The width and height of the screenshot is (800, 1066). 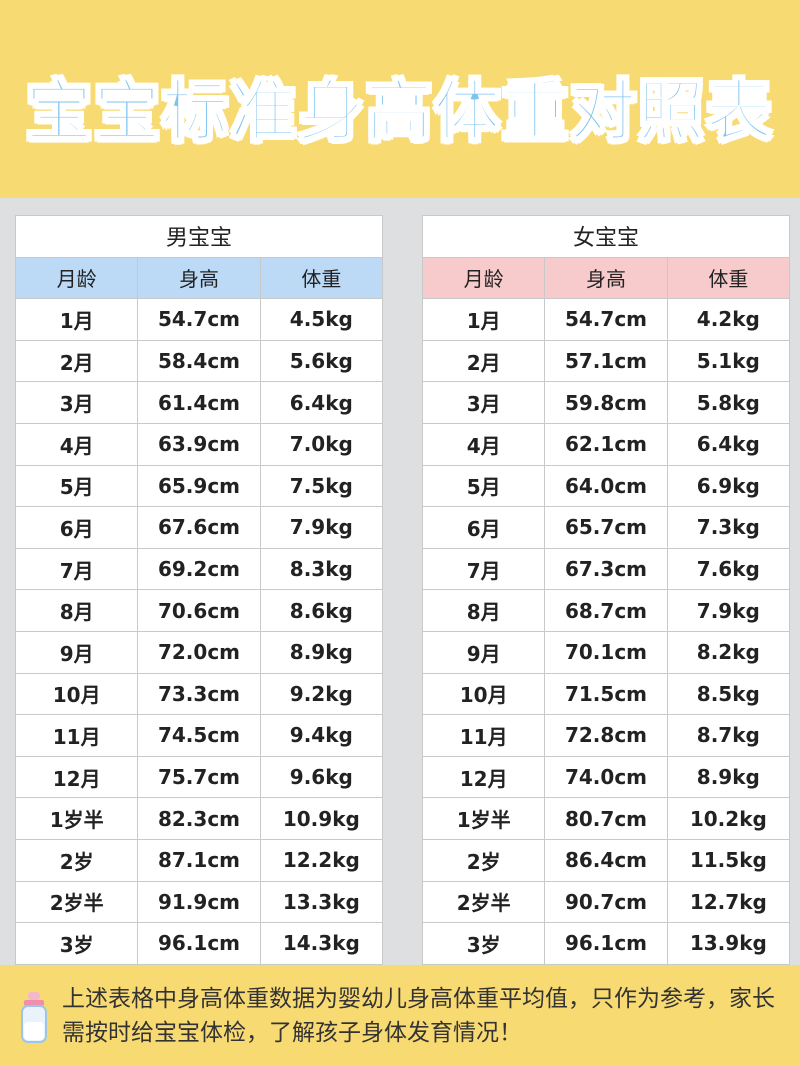 I want to click on data-row: 2岁半 90.7cm 12.7kg, so click(x=606, y=902).